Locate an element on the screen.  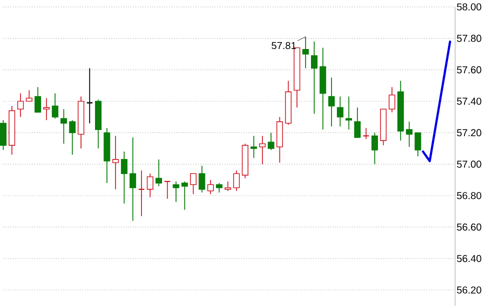
y-tick-label: 57.60 is located at coordinates (469, 70).